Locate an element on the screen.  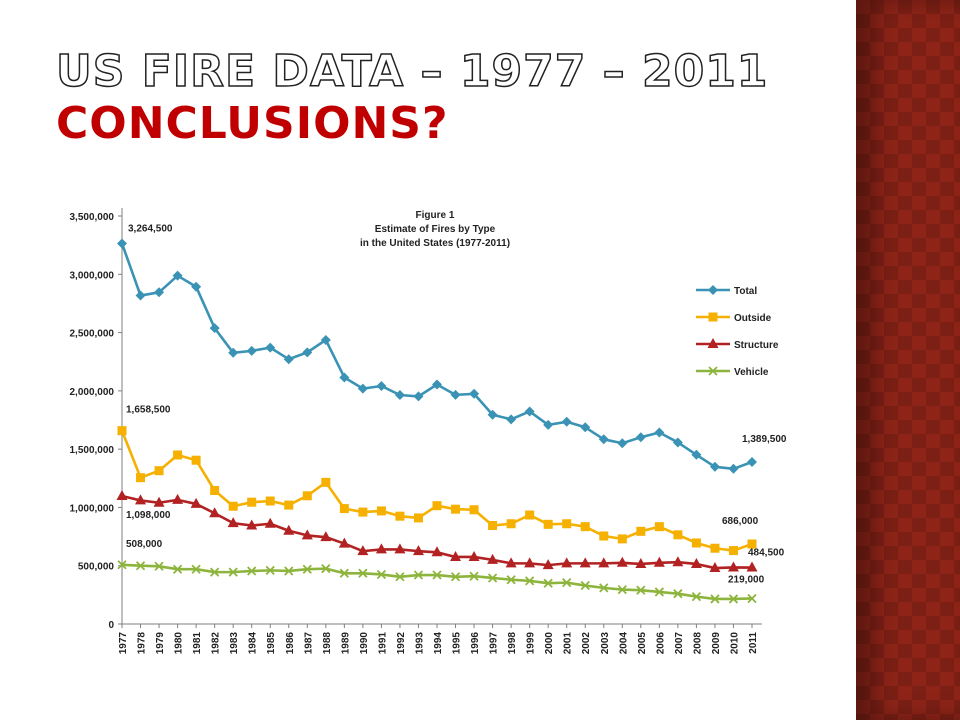
x-tick-label: 1994 is located at coordinates (438, 643).